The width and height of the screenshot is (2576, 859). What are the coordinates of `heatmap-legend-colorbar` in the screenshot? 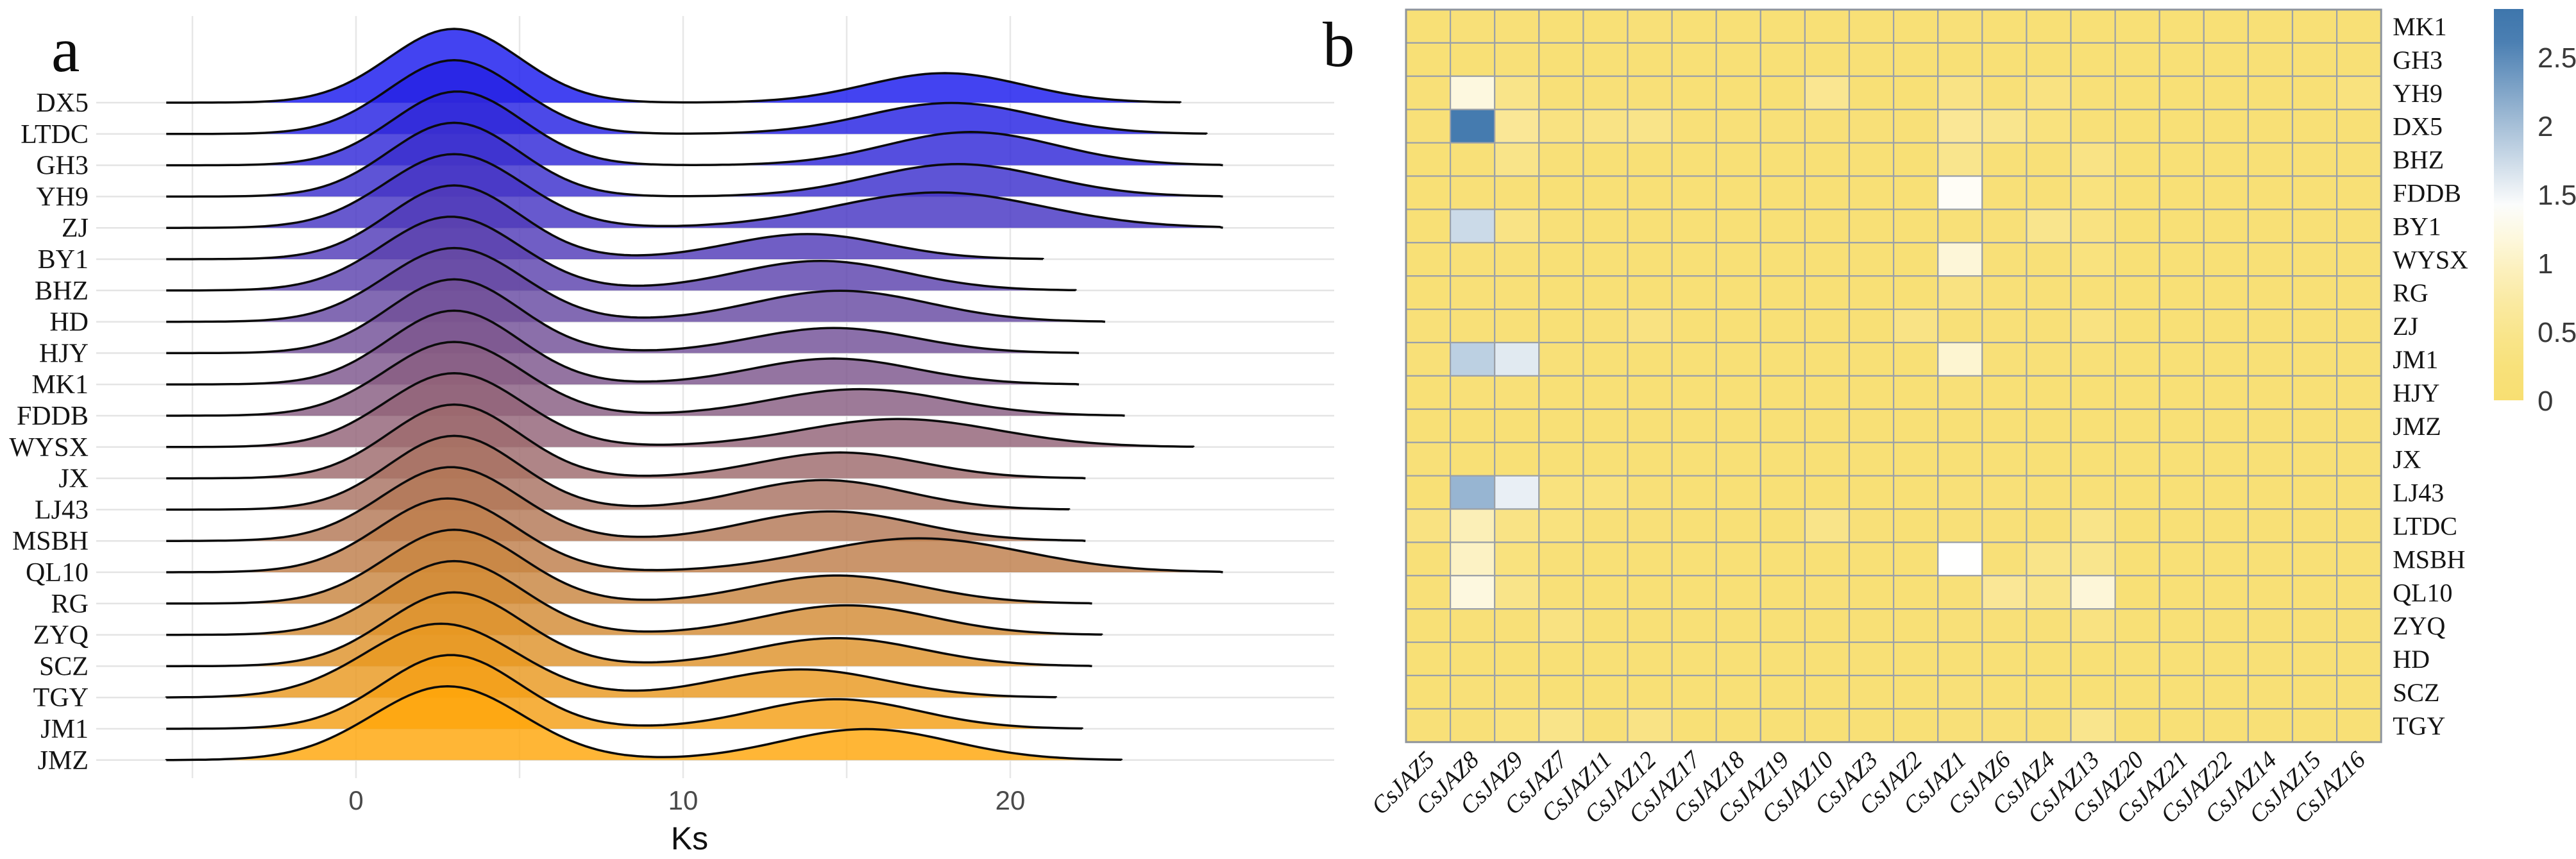 It's located at (2508, 204).